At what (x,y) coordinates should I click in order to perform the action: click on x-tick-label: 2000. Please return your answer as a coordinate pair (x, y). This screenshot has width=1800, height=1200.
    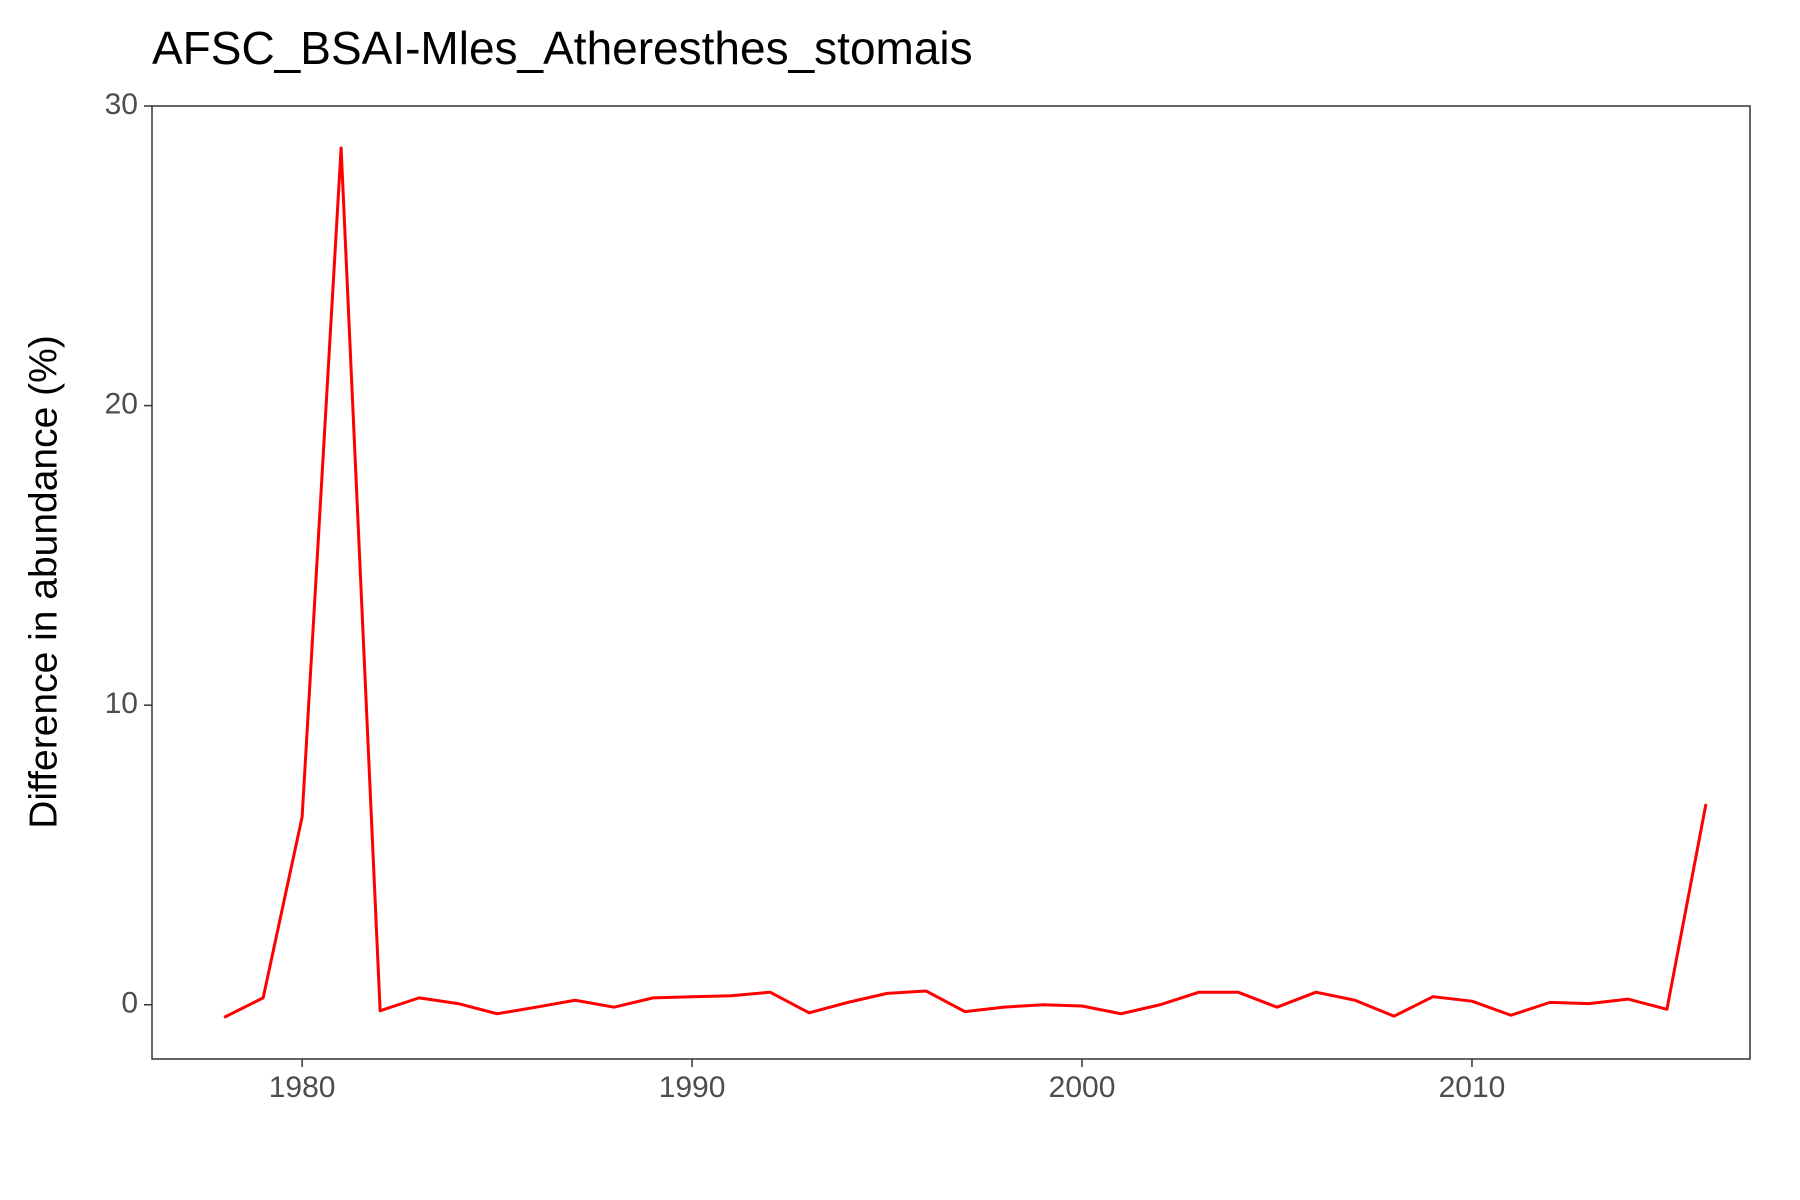
    Looking at the image, I should click on (1082, 1087).